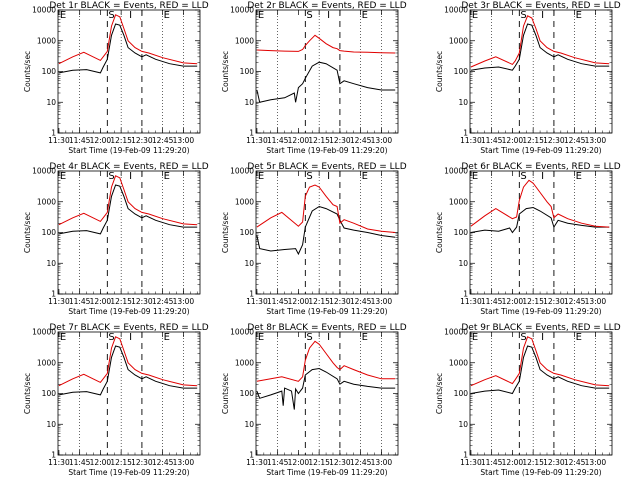  Describe the element at coordinates (540, 6) in the screenshot. I see `panel-title: Det 3r BLACK = Events, RED = LLD` at that location.